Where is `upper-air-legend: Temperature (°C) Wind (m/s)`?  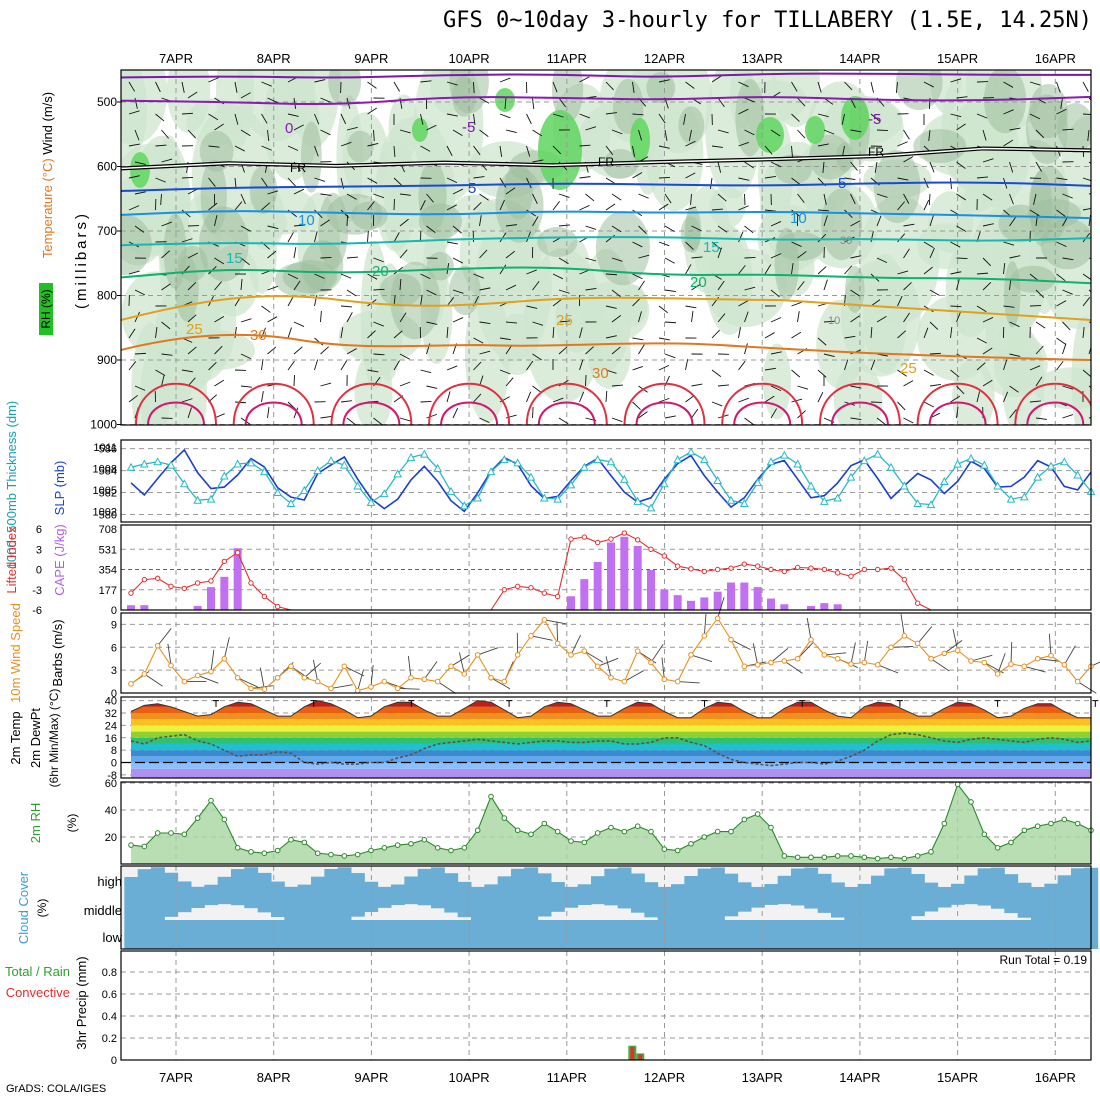 upper-air-legend: Temperature (°C) Wind (m/s) is located at coordinates (47, 175).